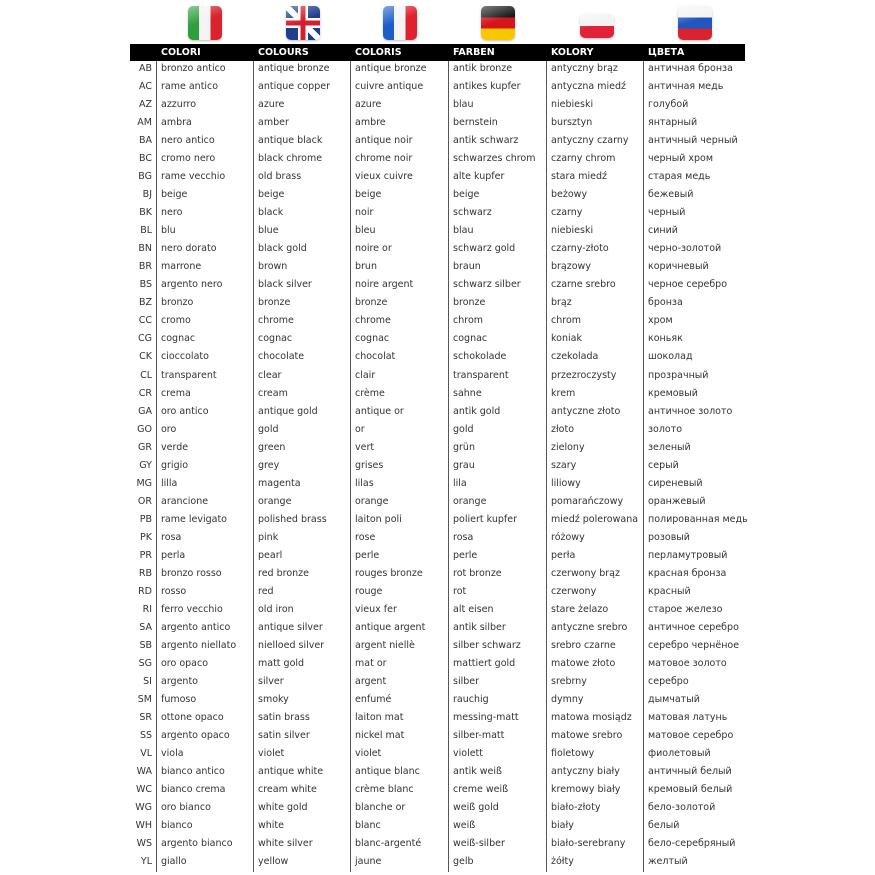  I want to click on color-name: schokolade, so click(480, 357).